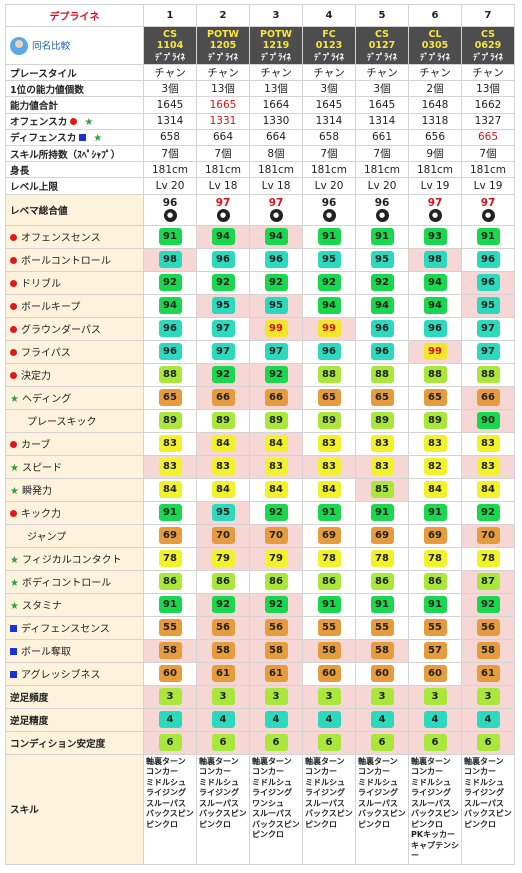 The image size is (522, 873). What do you see at coordinates (170, 489) in the screenshot?
I see `stat-cell: 84` at bounding box center [170, 489].